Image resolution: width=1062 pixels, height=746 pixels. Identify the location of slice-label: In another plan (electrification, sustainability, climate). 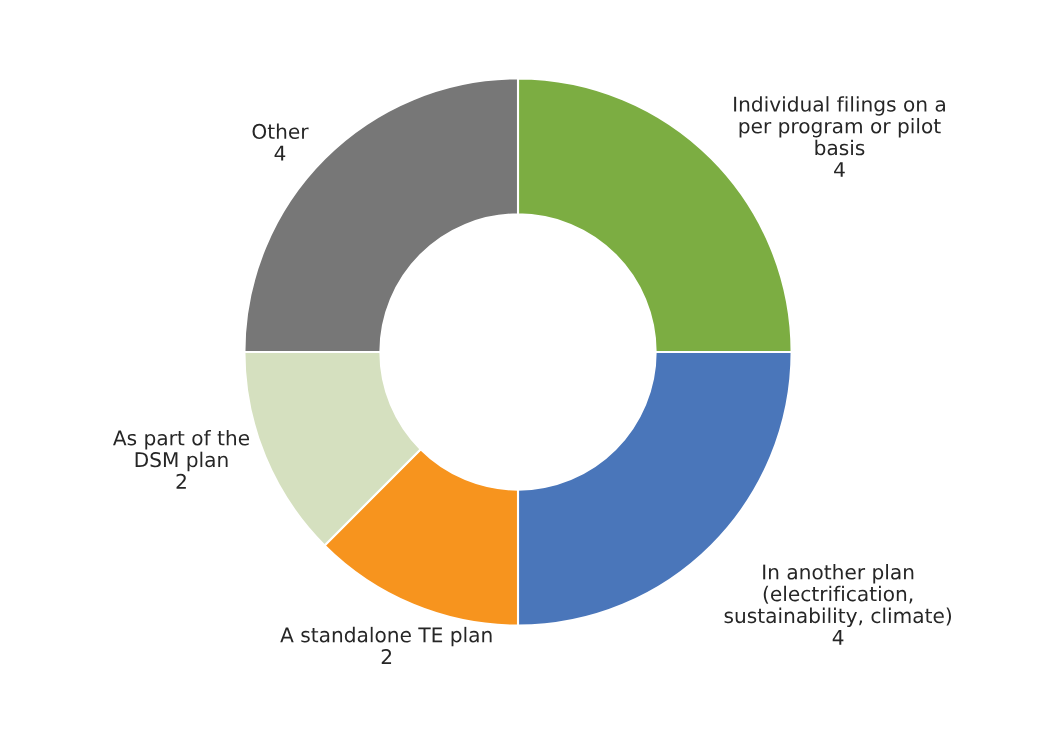
(837, 596).